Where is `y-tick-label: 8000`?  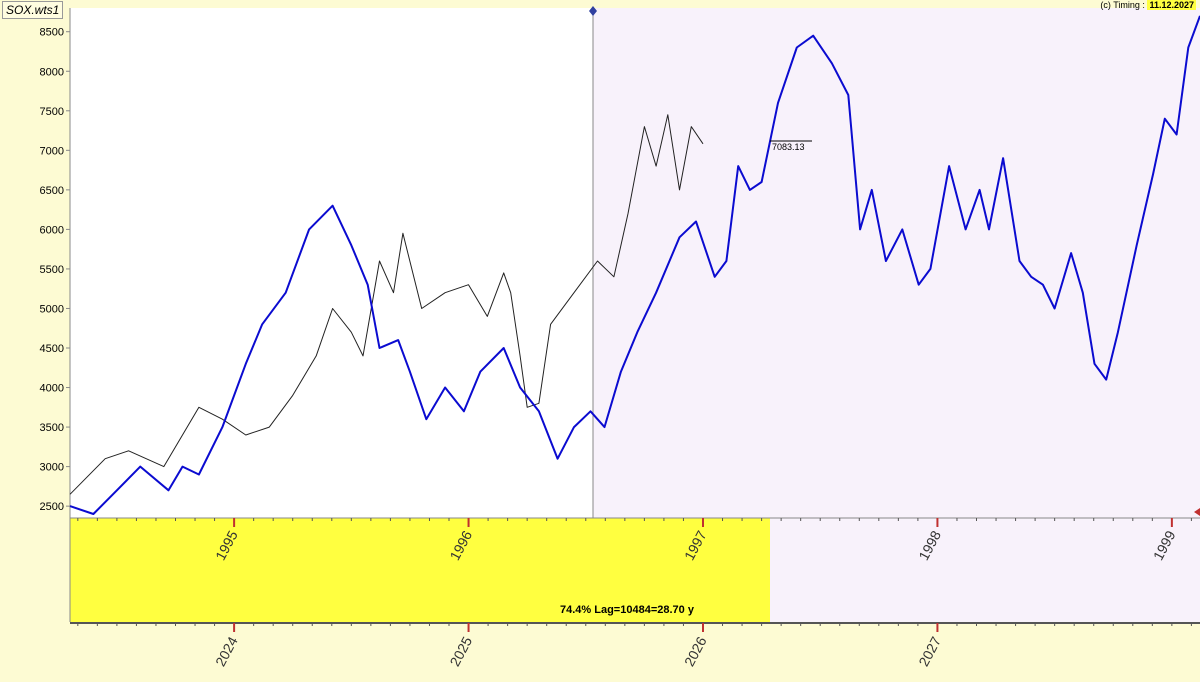
y-tick-label: 8000 is located at coordinates (52, 72).